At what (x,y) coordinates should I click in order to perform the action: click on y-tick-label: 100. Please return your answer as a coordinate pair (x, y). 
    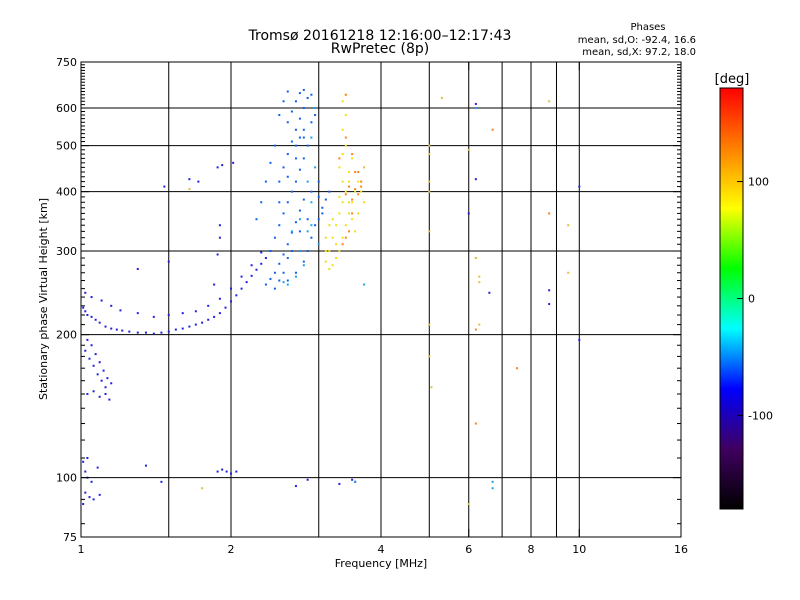
    Looking at the image, I should click on (66, 478).